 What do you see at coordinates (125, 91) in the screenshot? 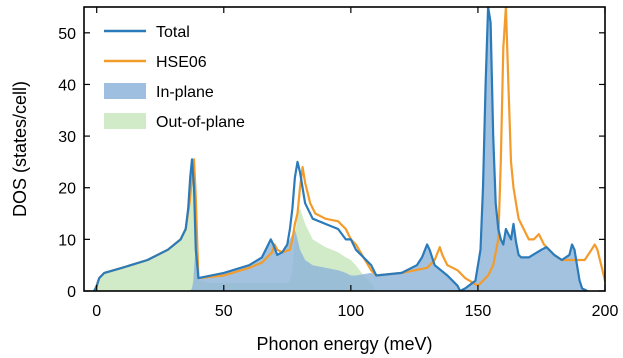
I see `legend-swatch-in-plane` at bounding box center [125, 91].